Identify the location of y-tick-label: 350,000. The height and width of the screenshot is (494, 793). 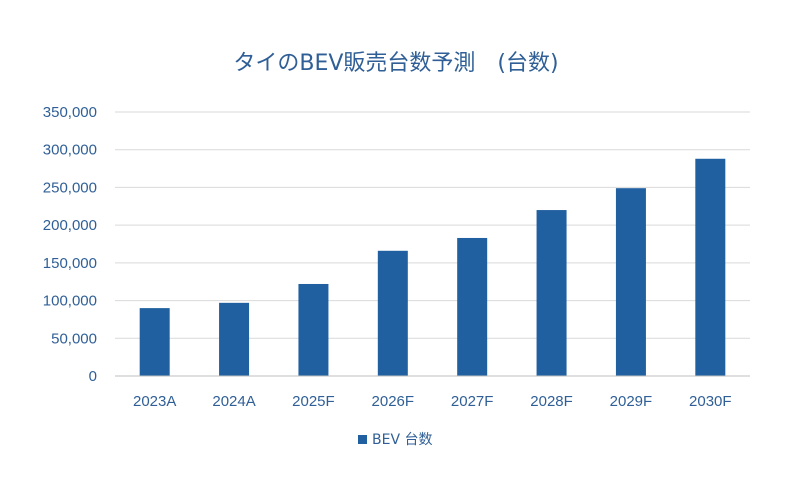
(70, 112).